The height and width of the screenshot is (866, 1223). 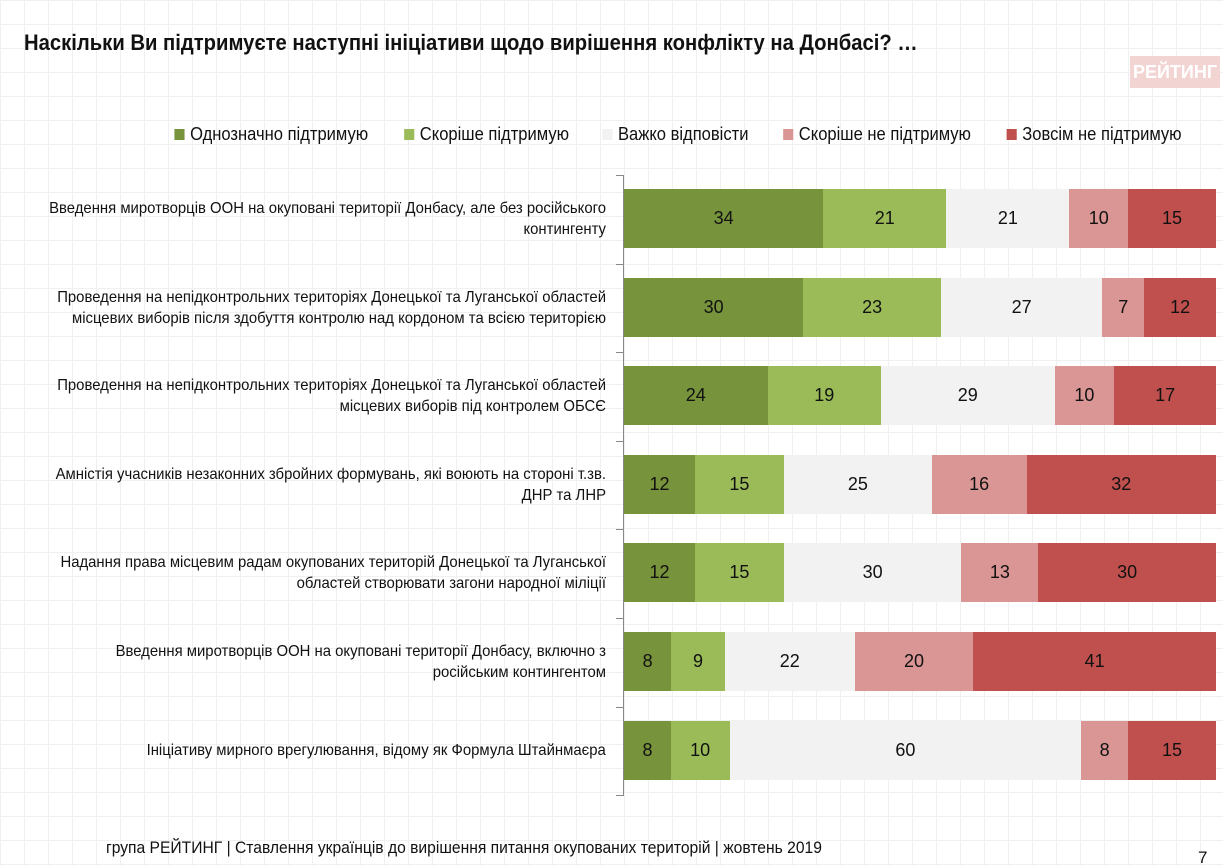 I want to click on bar-segment: 32, so click(x=1121, y=484).